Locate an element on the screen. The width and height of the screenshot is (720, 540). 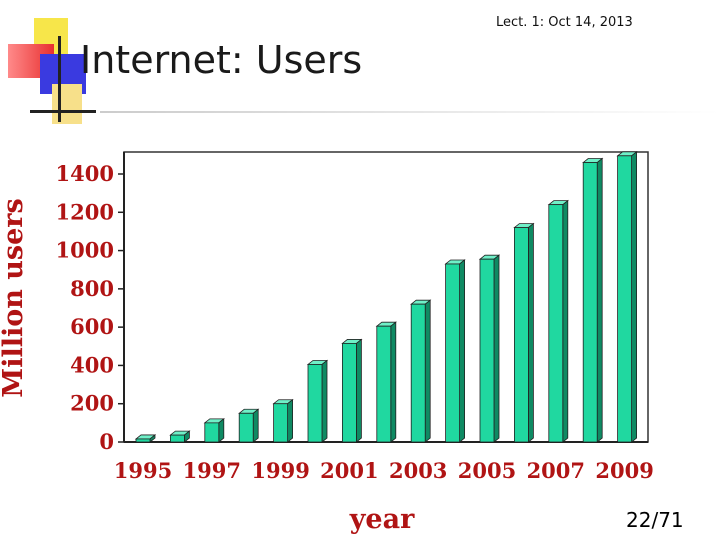
y-tick-label: 1200 is located at coordinates (85, 211).